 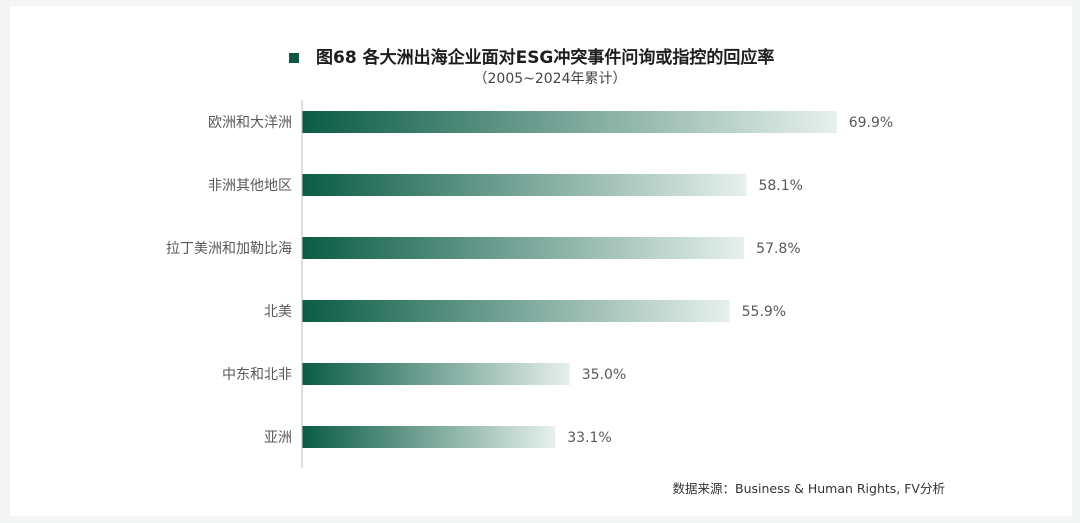 What do you see at coordinates (278, 312) in the screenshot?
I see `category-label: 北美` at bounding box center [278, 312].